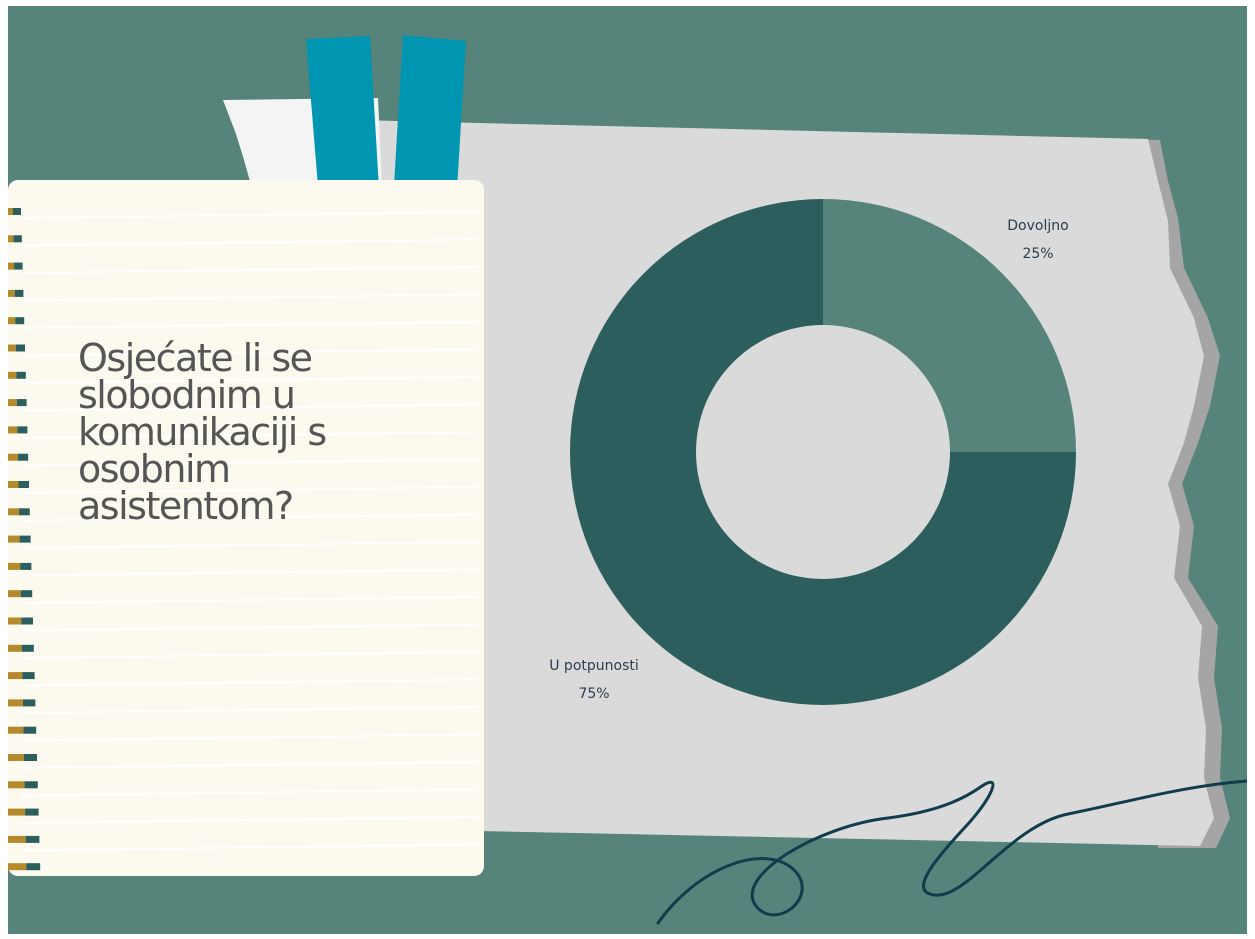  Describe the element at coordinates (951, 852) in the screenshot. I see `squiggle-decoration` at that location.